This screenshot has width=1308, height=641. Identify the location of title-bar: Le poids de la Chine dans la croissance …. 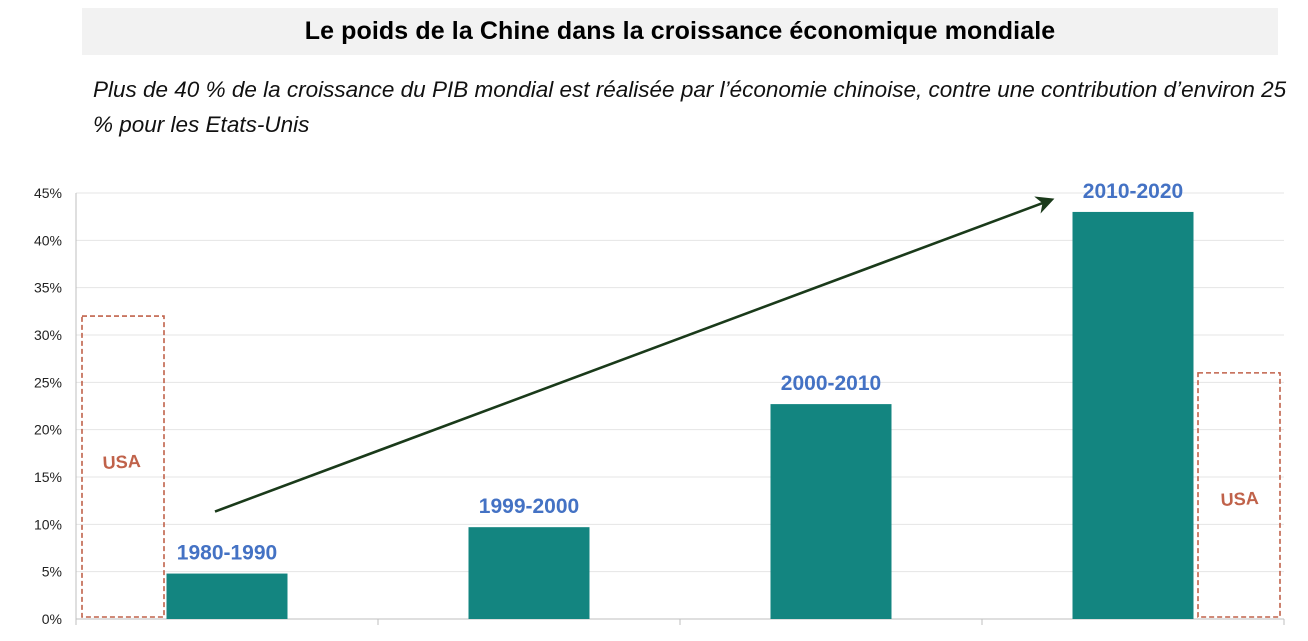
(680, 31).